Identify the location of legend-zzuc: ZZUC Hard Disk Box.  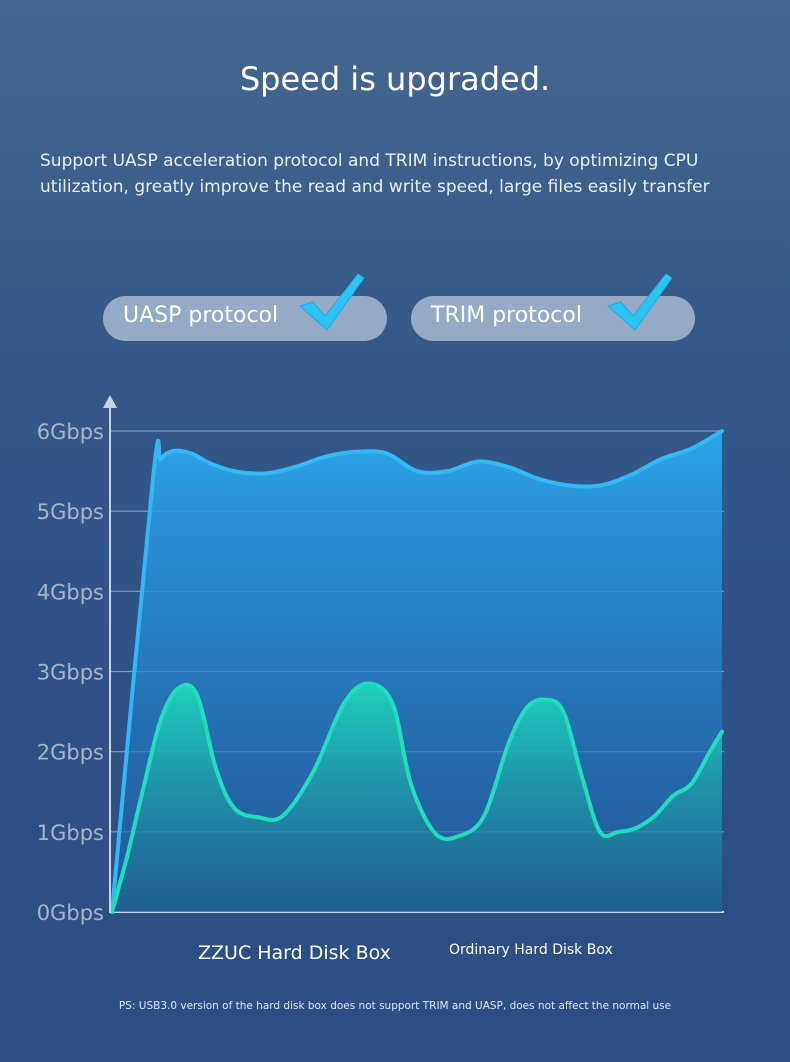
(294, 953).